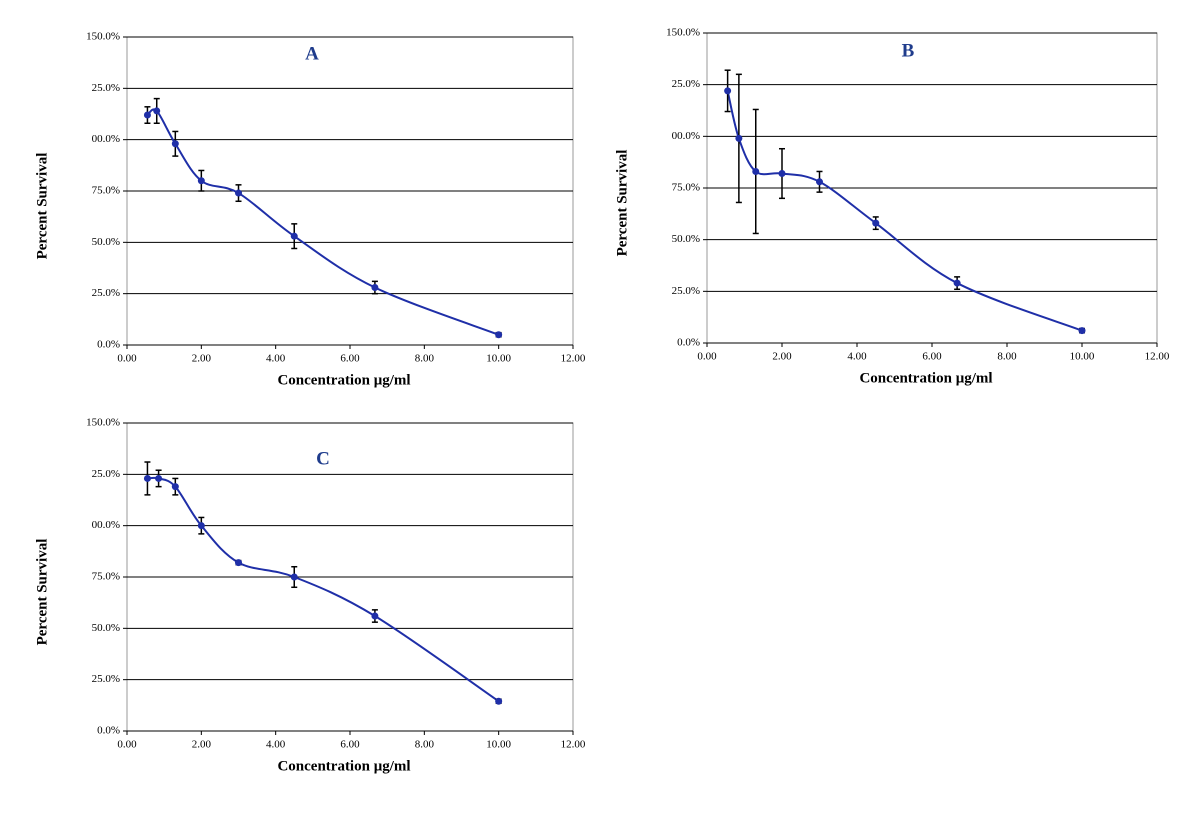 The width and height of the screenshot is (1200, 828). What do you see at coordinates (323, 458) in the screenshot?
I see `chart-title: C` at bounding box center [323, 458].